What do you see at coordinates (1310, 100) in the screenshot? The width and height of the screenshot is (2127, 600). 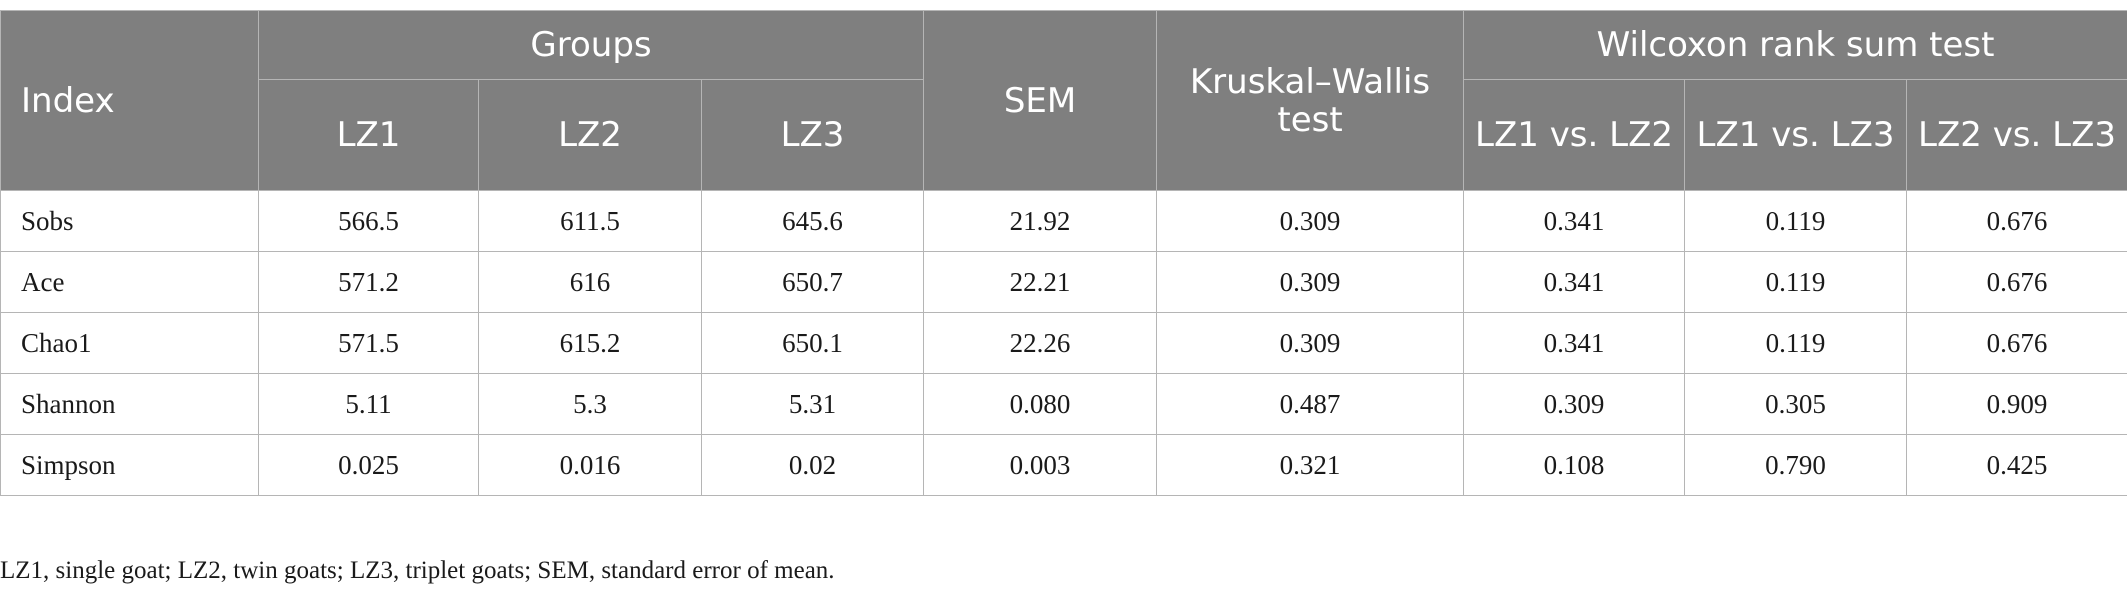 I see `header-kruskal-wallis: Kruskal–Wallis test` at bounding box center [1310, 100].